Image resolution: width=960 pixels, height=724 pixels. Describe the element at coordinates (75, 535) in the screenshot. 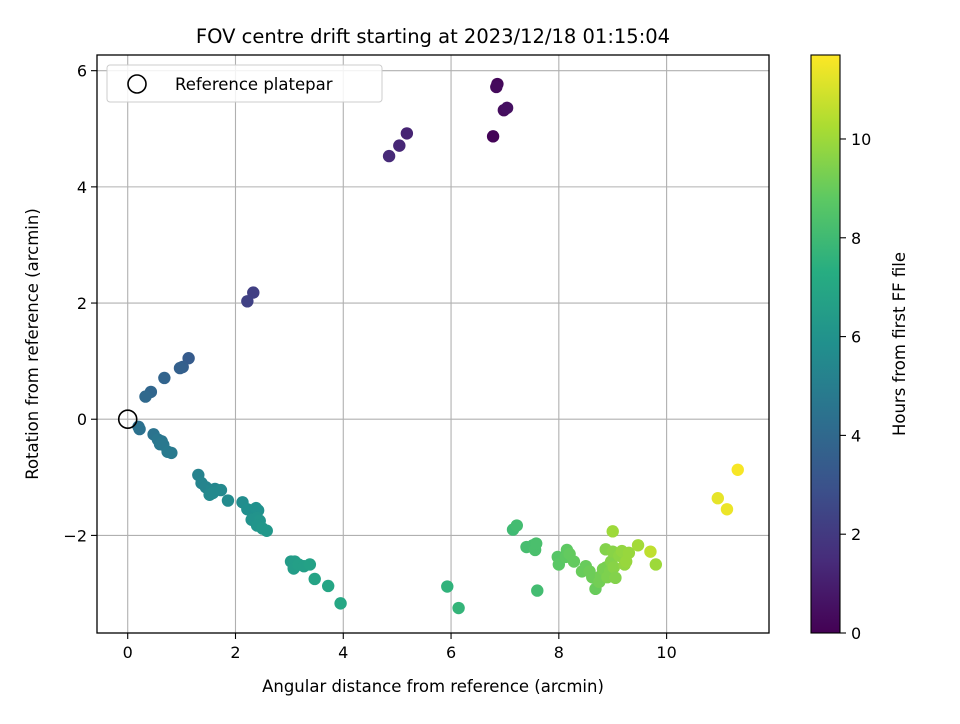

I see `y-tick-label: −2` at that location.